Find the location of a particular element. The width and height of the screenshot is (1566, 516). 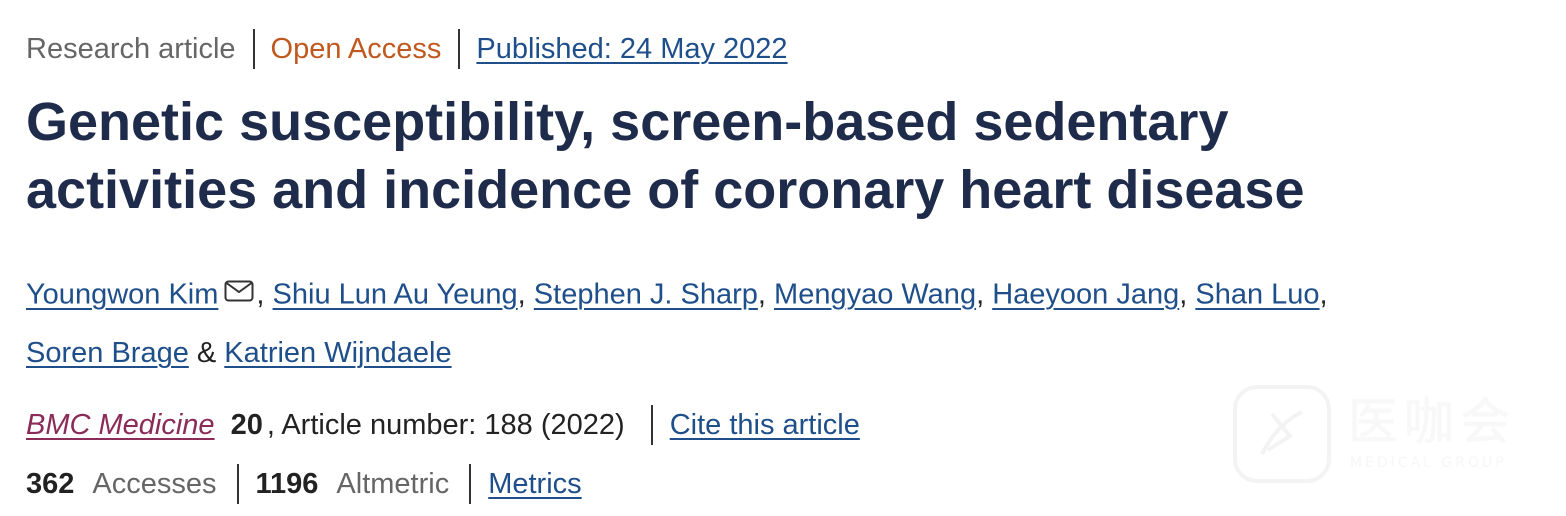

journal-link: BMC Medicine is located at coordinates (120, 425).